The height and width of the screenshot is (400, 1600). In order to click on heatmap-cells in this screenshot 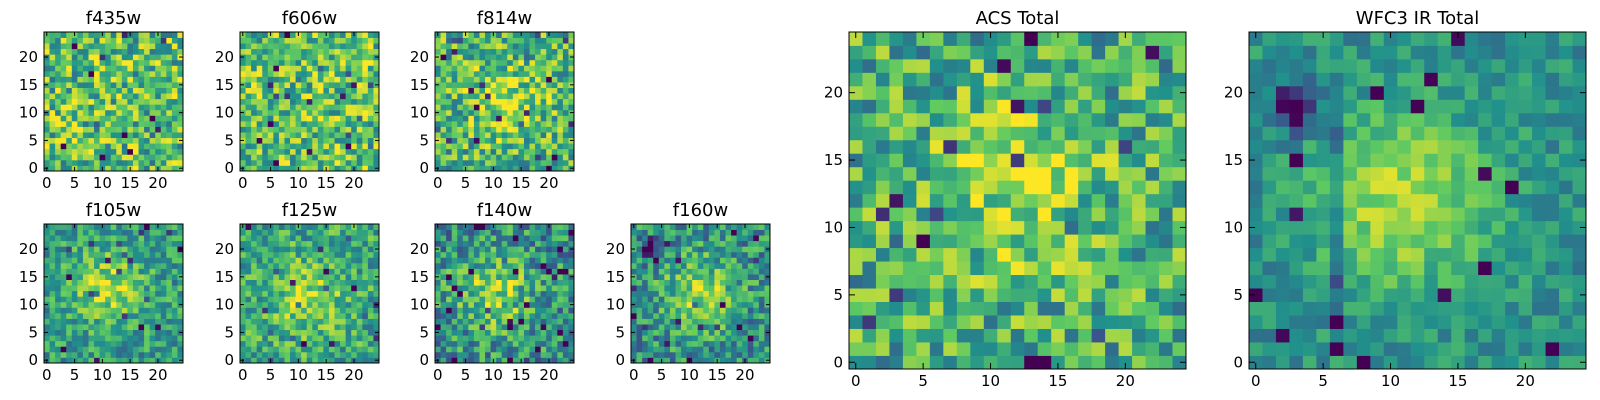, I will do `click(310, 102)`.